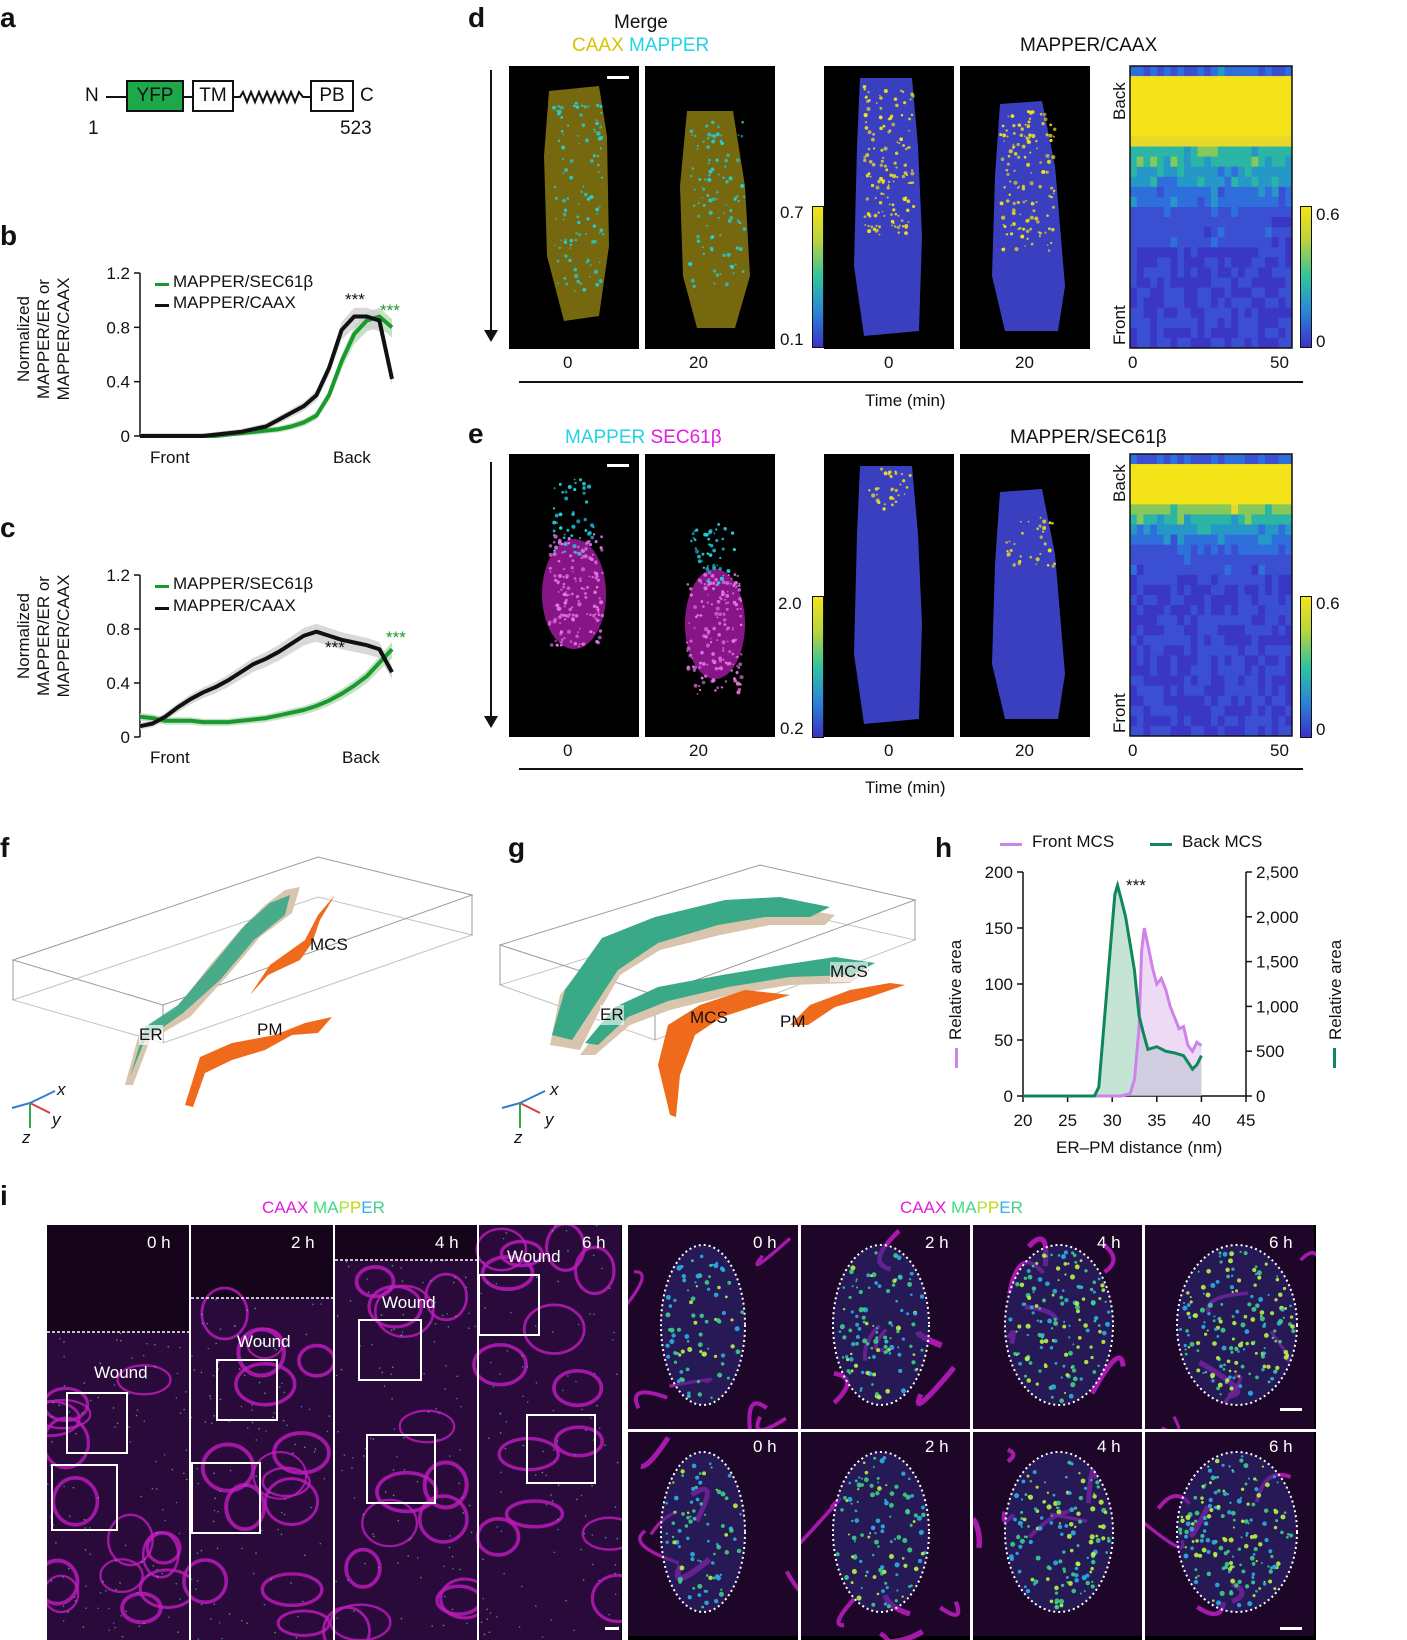 This screenshot has height=1640, width=1407. I want to click on e-arrow-head, so click(491, 722).